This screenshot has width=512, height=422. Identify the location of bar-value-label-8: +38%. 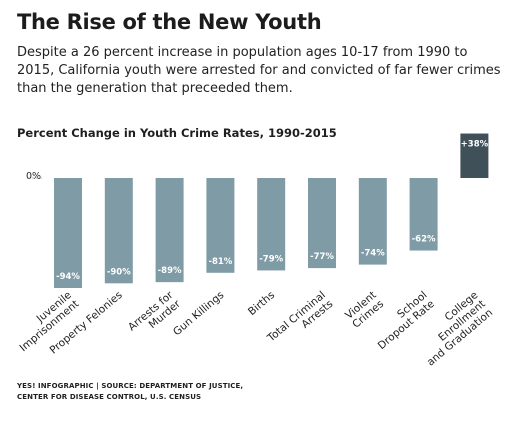
(475, 145).